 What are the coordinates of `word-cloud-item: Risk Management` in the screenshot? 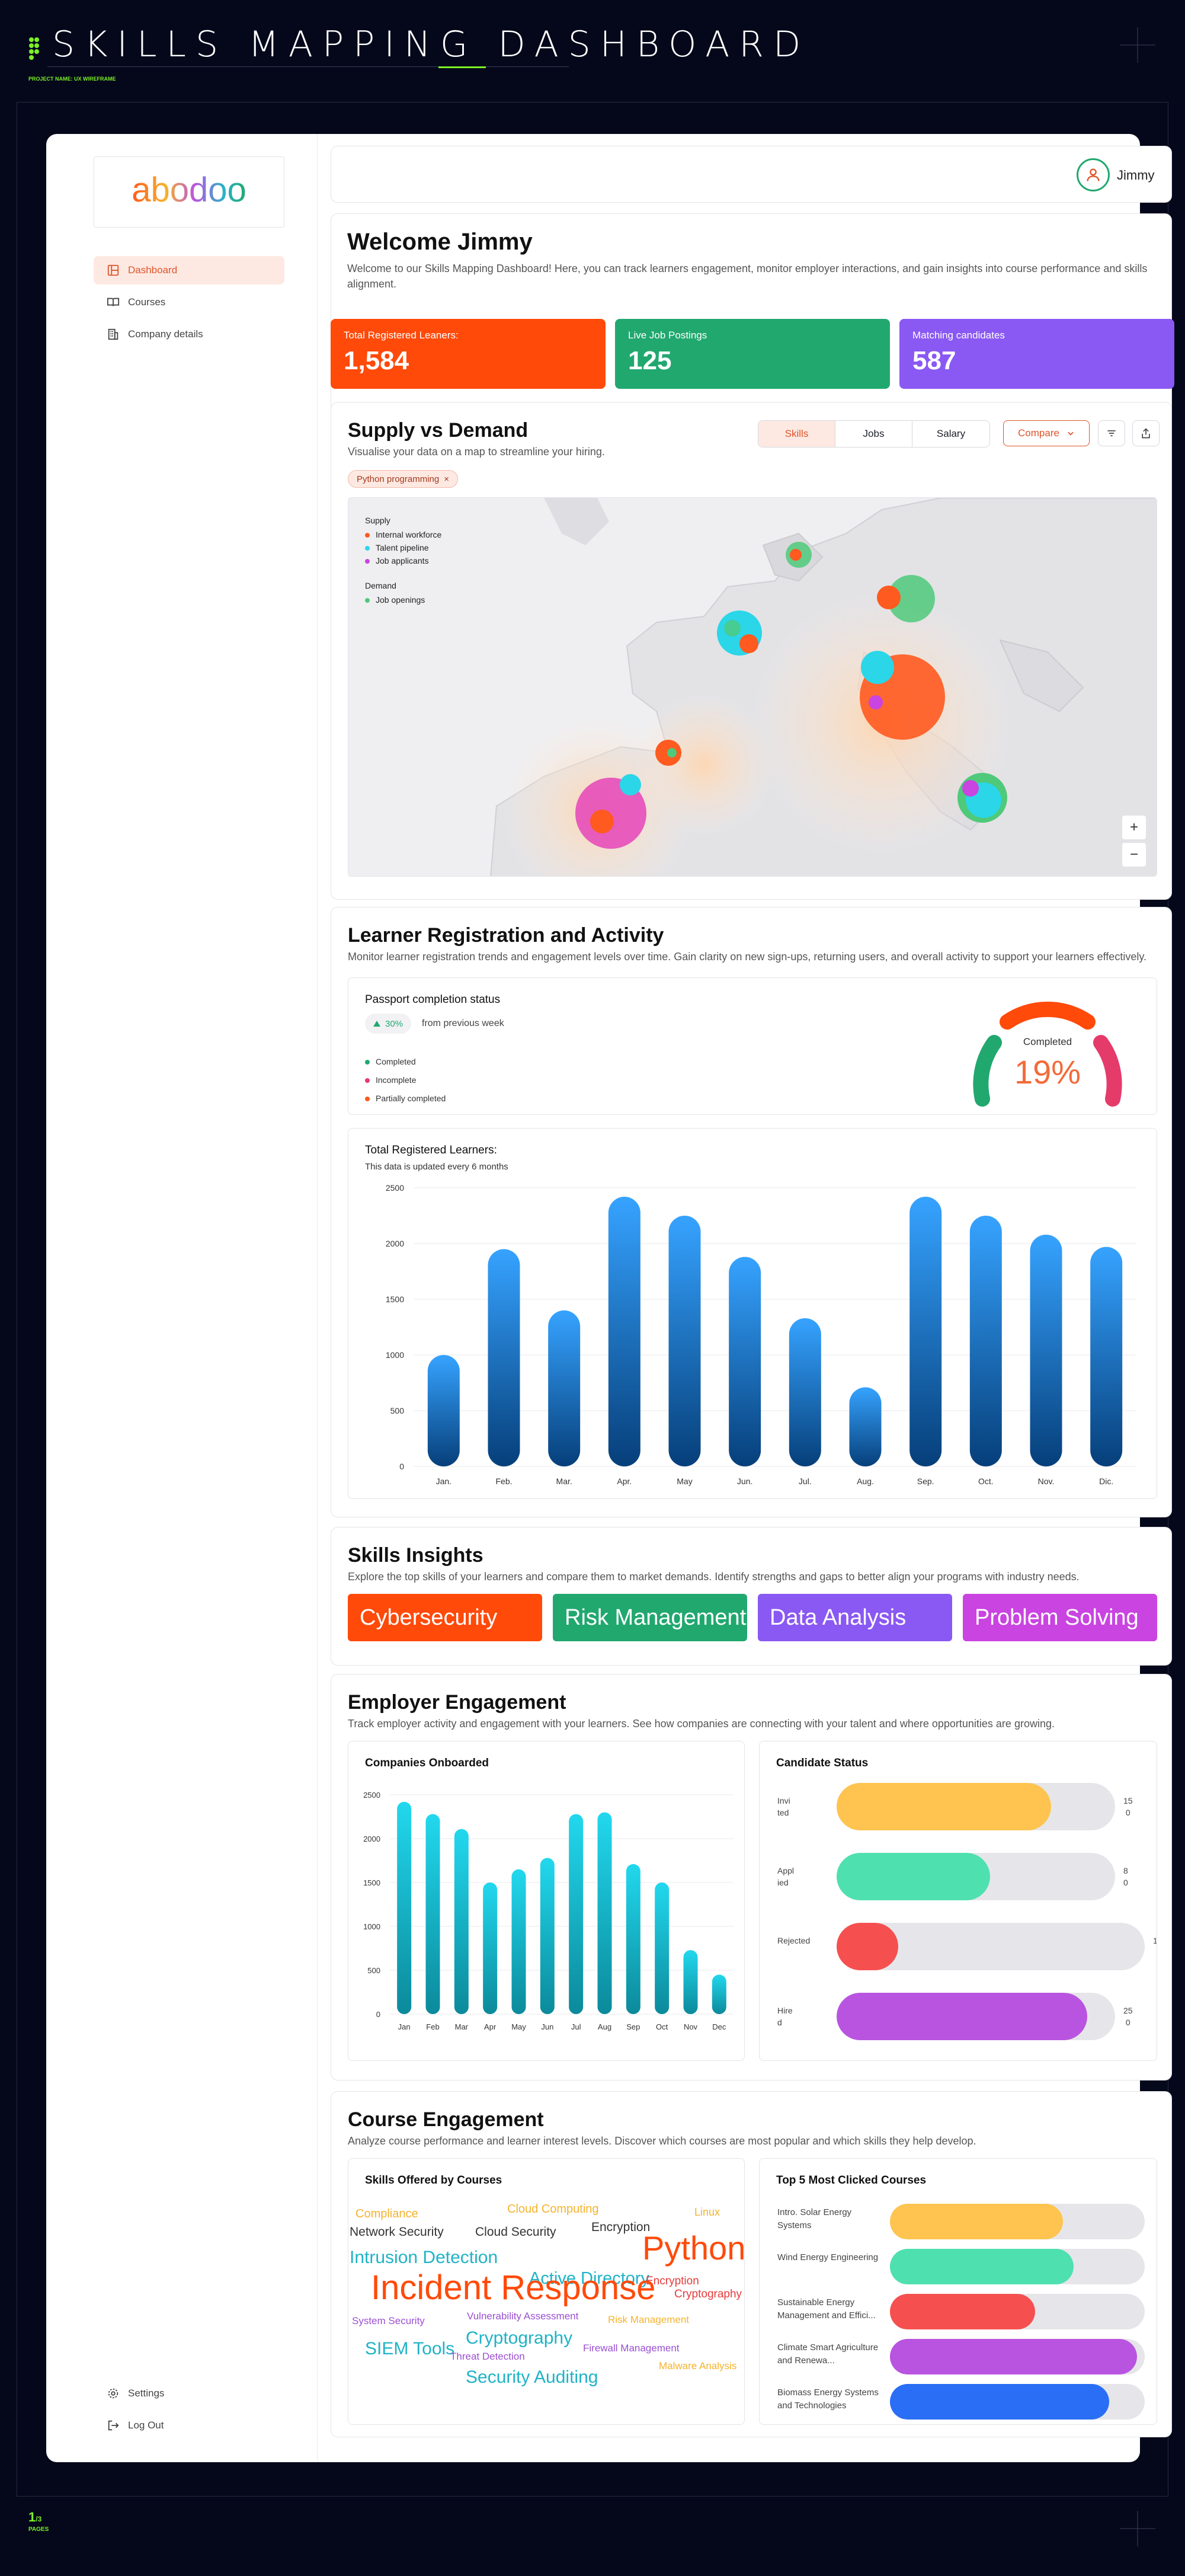 It's located at (649, 2319).